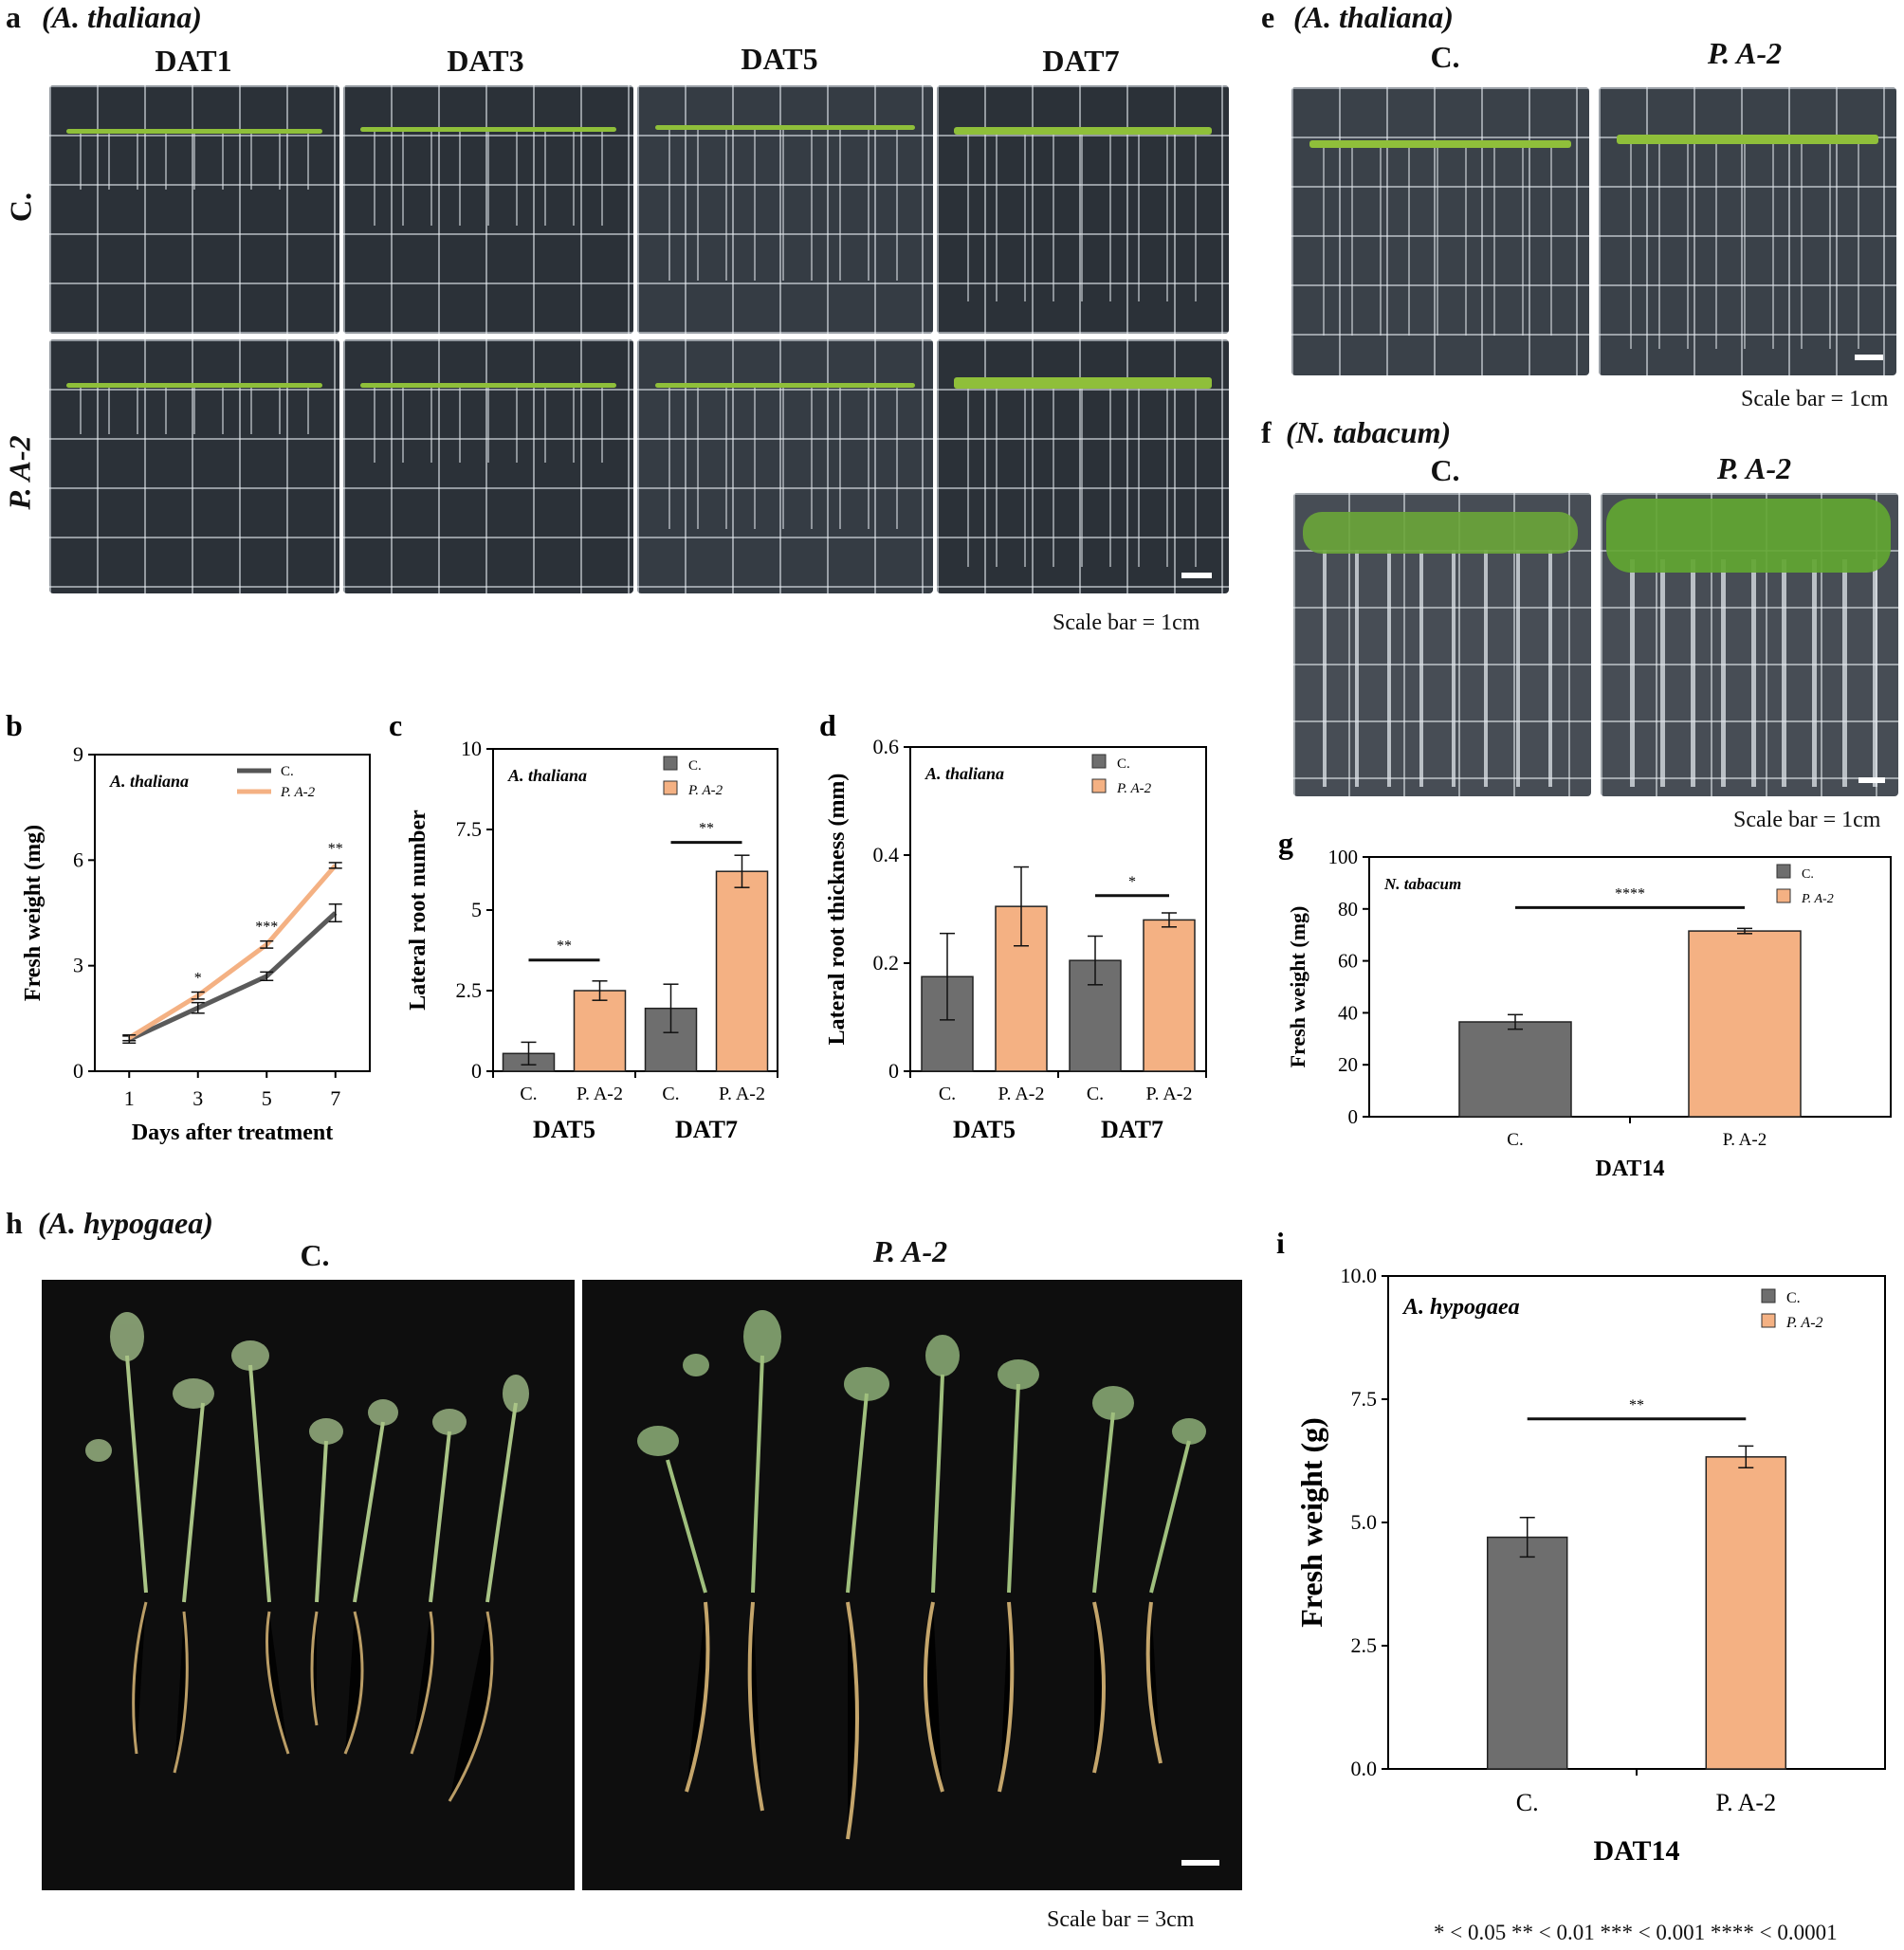 The width and height of the screenshot is (1904, 1950). What do you see at coordinates (837, 910) in the screenshot?
I see `y-axis-label: Lateral root thickness (mm)` at bounding box center [837, 910].